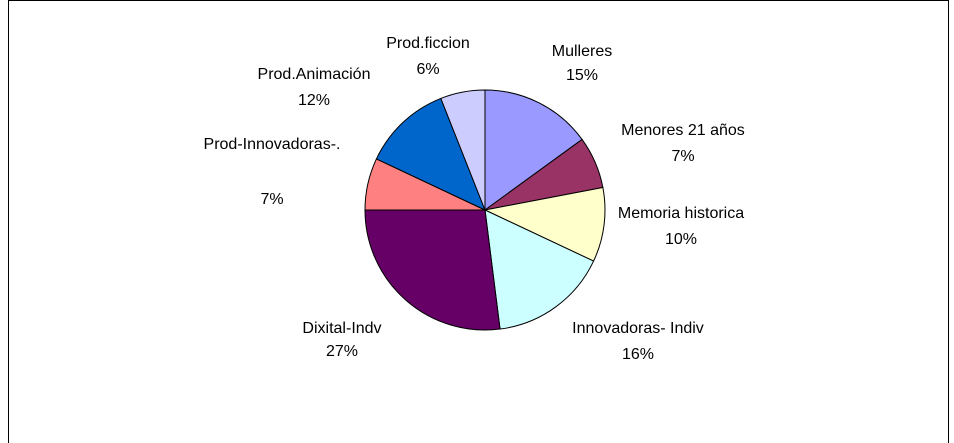 The height and width of the screenshot is (443, 954). I want to click on slice-label: Dixital-Indv, so click(341, 328).